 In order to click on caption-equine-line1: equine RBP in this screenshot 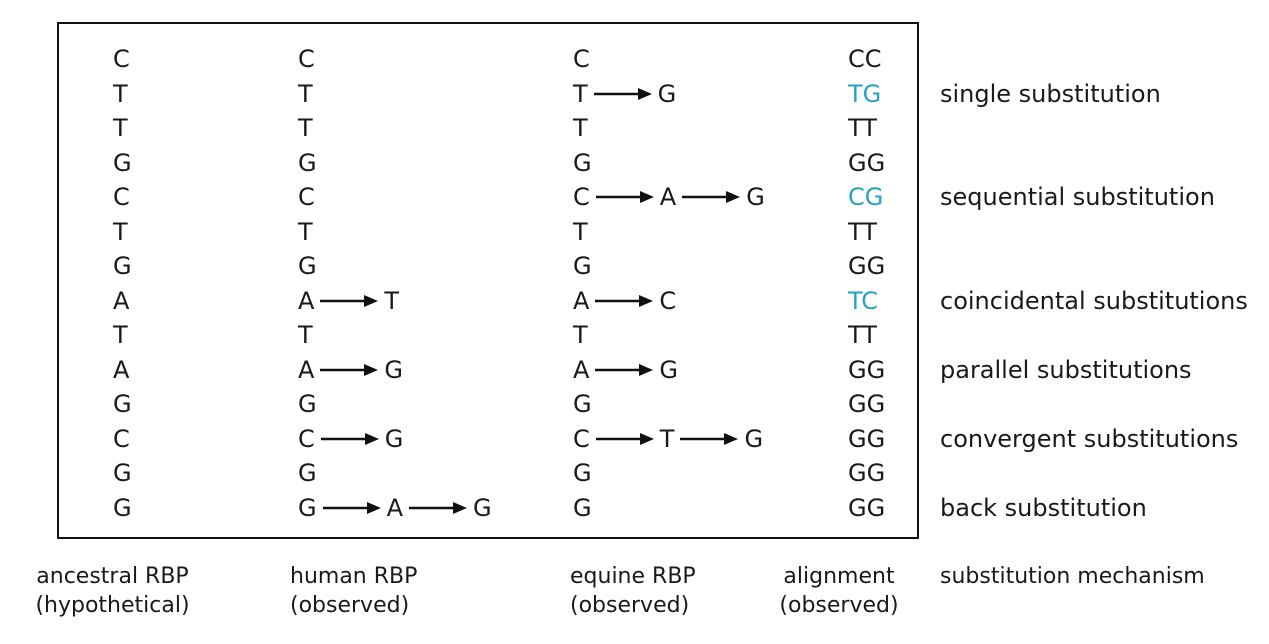, I will do `click(633, 576)`.